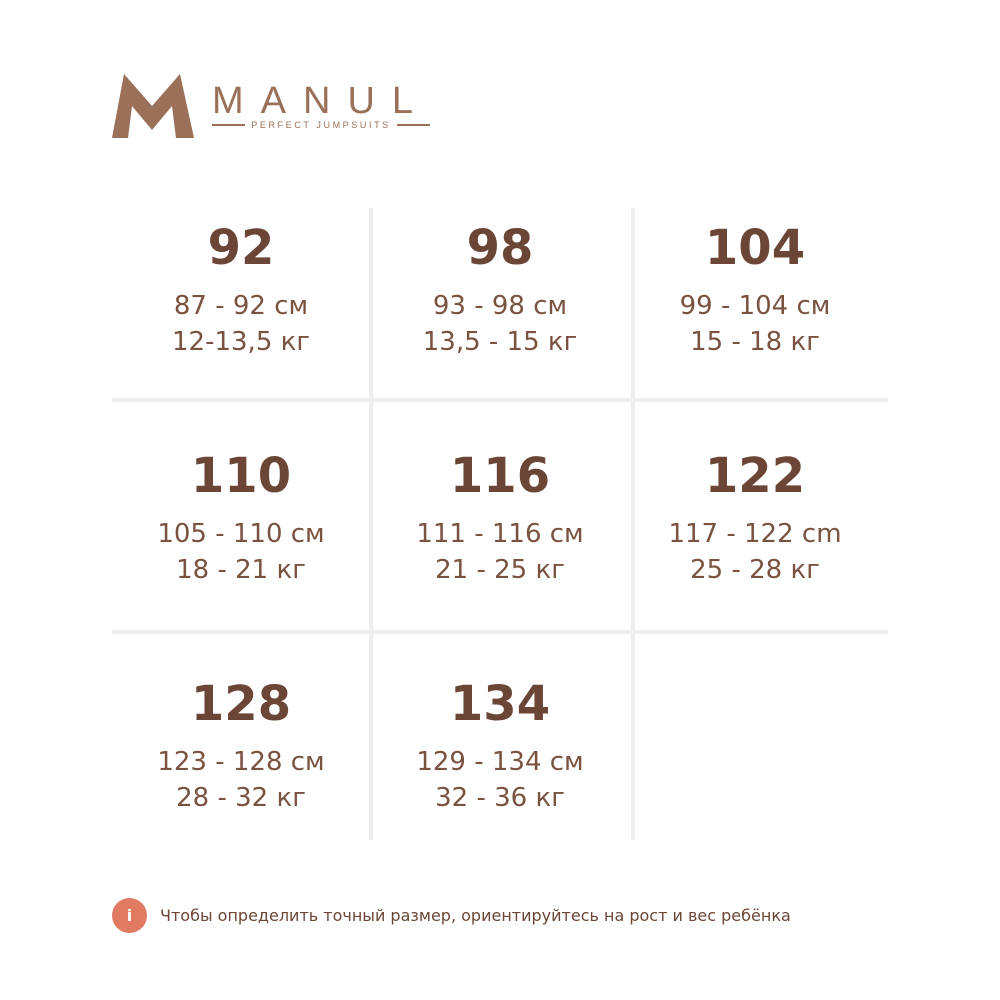  I want to click on info-icon: i, so click(129, 915).